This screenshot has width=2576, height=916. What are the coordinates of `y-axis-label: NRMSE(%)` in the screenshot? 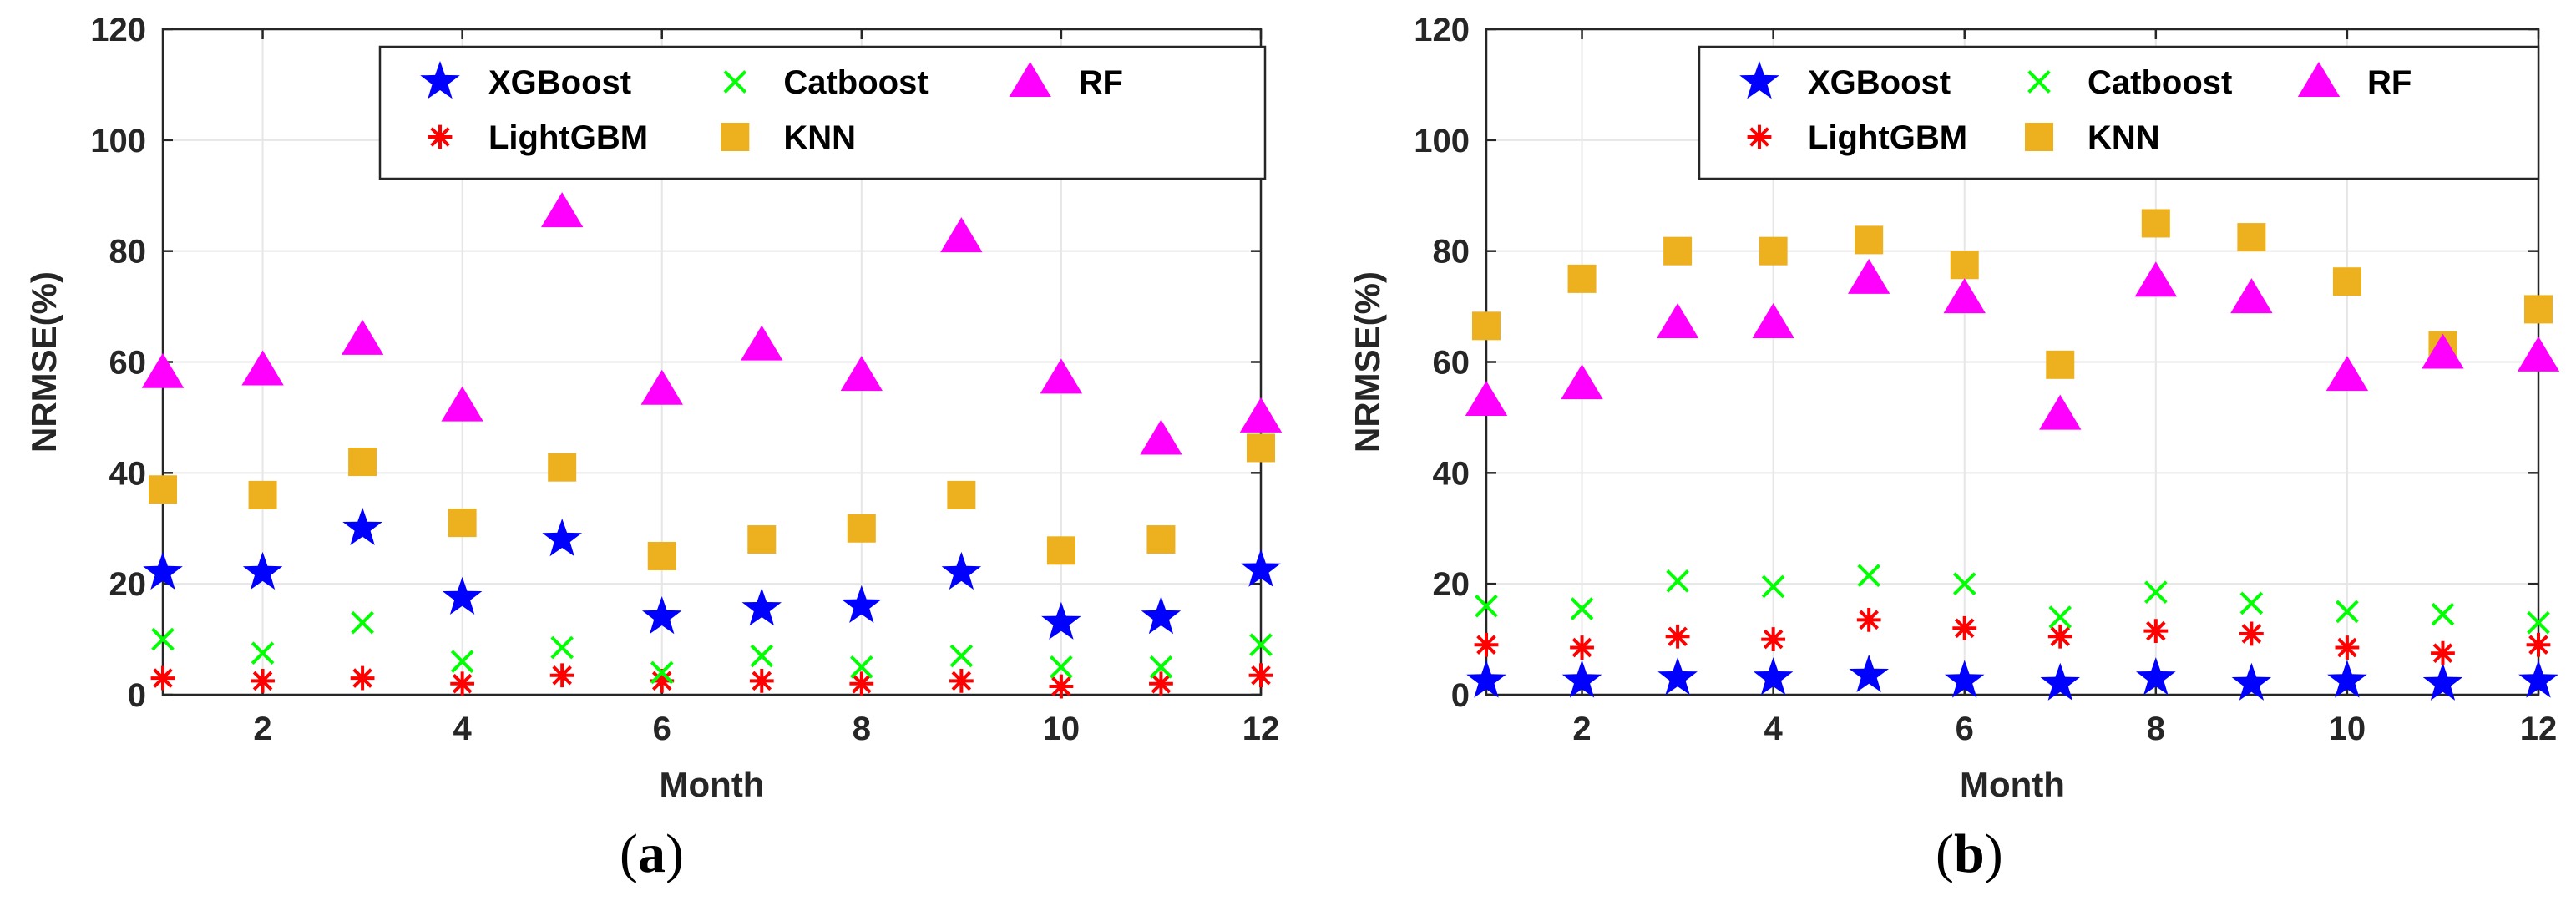 It's located at (43, 362).